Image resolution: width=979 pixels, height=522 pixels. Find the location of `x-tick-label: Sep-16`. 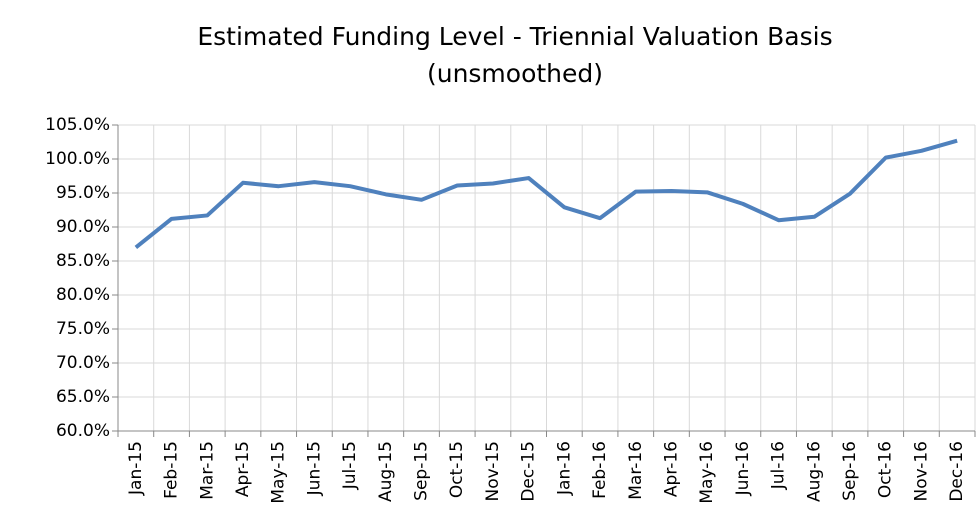

x-tick-label: Sep-16 is located at coordinates (850, 471).